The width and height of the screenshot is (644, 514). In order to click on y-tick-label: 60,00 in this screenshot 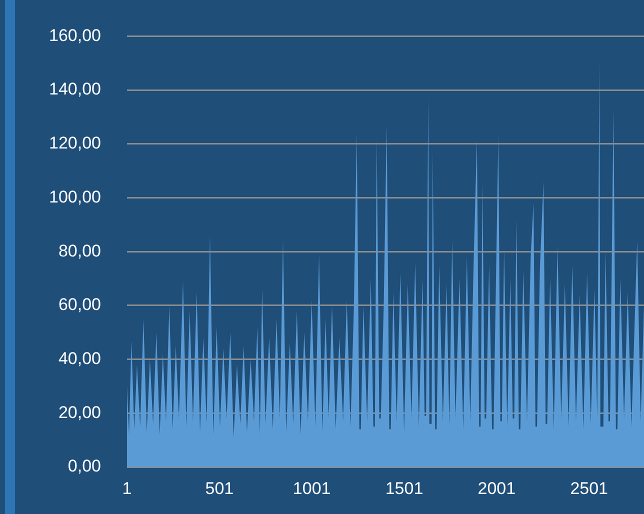, I will do `click(79, 304)`.